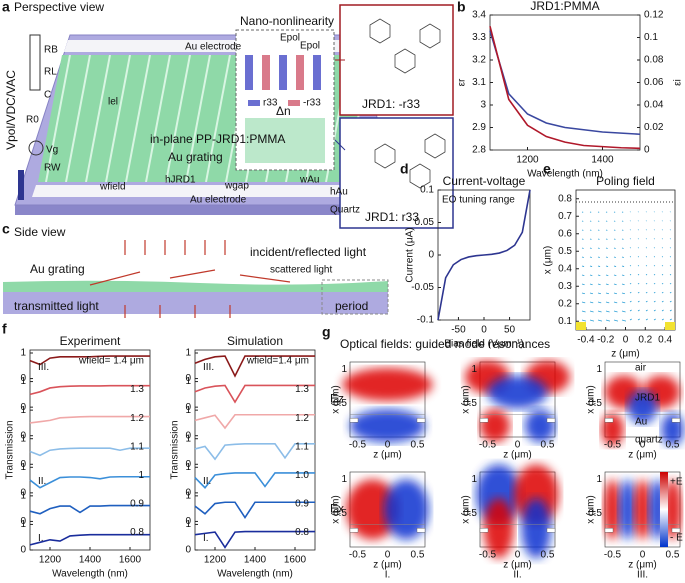 Image resolution: width=685 pixels, height=583 pixels. Describe the element at coordinates (302, 503) in the screenshot. I see `legend-label: 0.9` at that location.